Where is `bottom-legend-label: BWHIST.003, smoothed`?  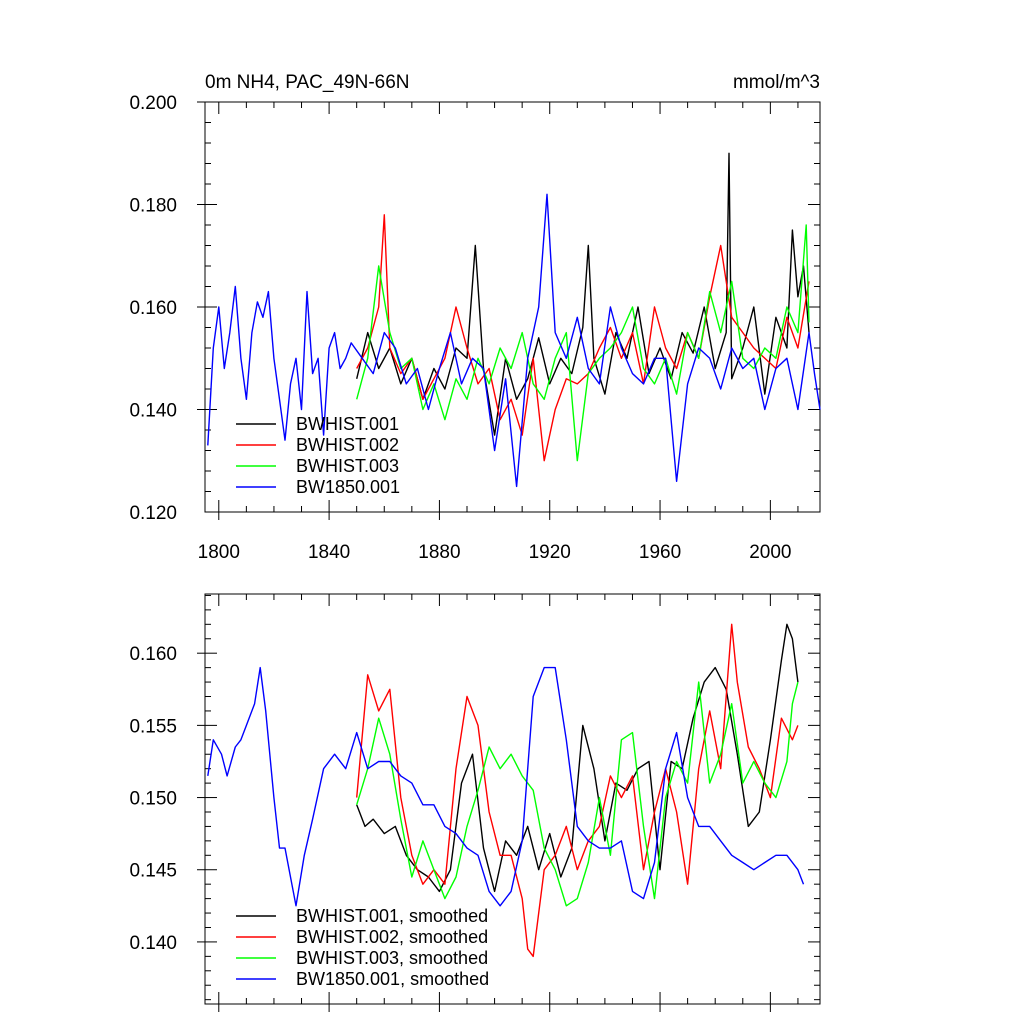
bottom-legend-label: BWHIST.003, smoothed is located at coordinates (392, 958).